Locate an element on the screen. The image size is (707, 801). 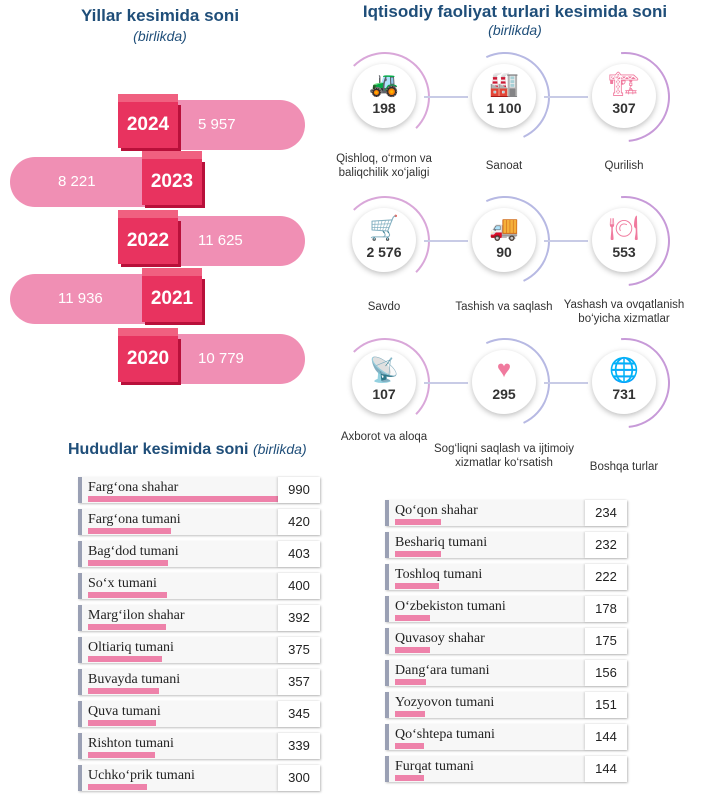
region-value: 234 is located at coordinates (606, 513).